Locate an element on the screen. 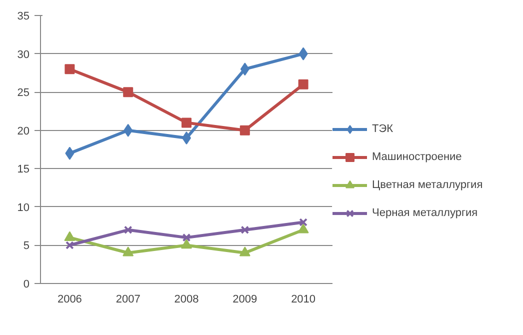  y-tick-label: 25 is located at coordinates (23, 93).